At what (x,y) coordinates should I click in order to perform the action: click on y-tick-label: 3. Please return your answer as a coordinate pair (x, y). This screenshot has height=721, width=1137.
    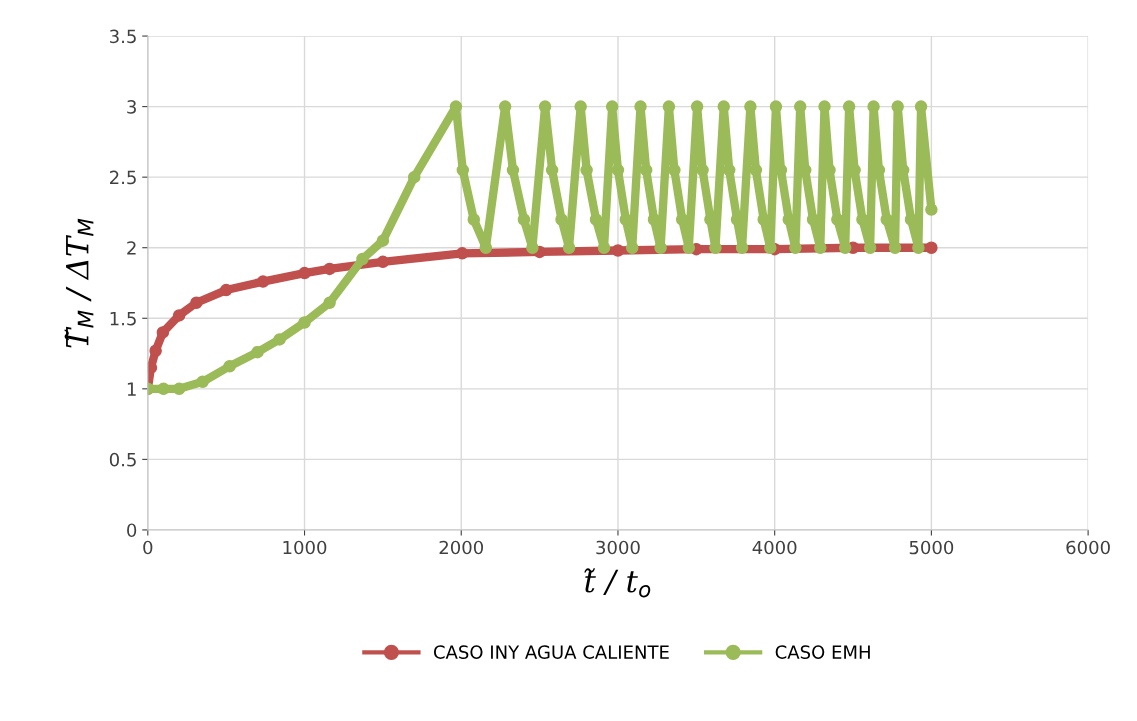
    Looking at the image, I should click on (131, 107).